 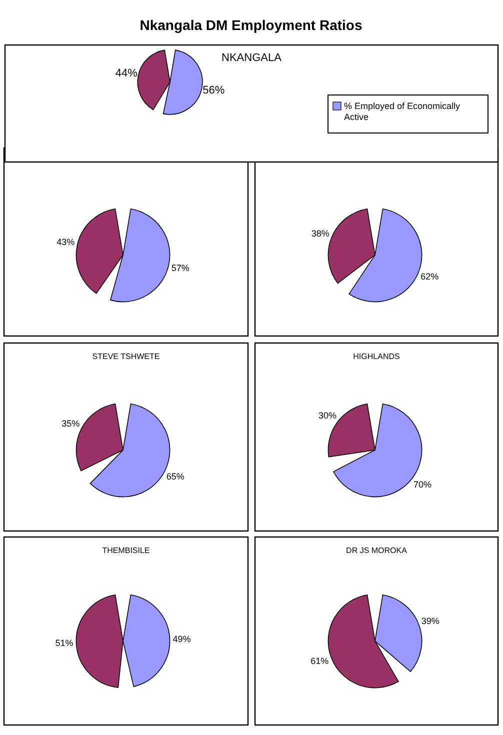 I want to click on data-label: 35%, so click(x=71, y=423).